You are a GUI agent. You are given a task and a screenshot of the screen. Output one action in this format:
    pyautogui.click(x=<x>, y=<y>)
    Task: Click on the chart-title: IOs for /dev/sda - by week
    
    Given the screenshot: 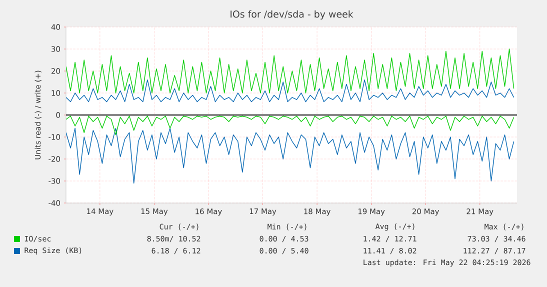 What is the action you would take?
    pyautogui.click(x=292, y=15)
    